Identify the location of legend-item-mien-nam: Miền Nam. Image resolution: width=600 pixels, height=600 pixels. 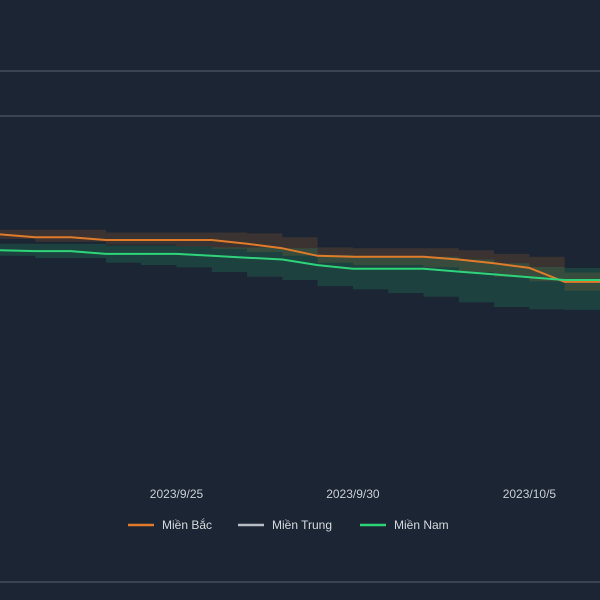
(404, 525).